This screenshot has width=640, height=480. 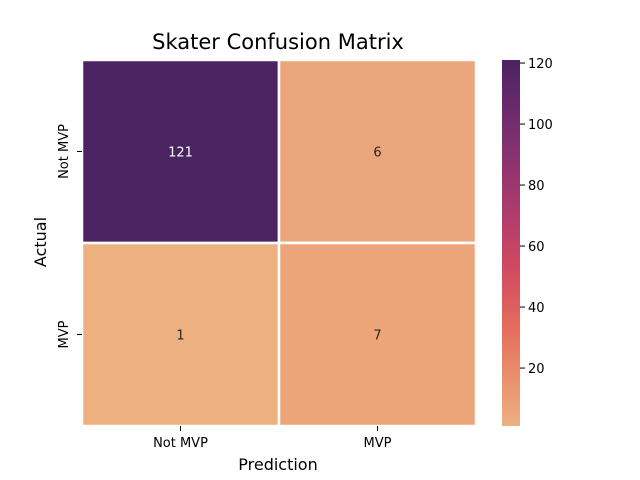 What do you see at coordinates (180, 443) in the screenshot?
I see `x-tick-label: Not MVP` at bounding box center [180, 443].